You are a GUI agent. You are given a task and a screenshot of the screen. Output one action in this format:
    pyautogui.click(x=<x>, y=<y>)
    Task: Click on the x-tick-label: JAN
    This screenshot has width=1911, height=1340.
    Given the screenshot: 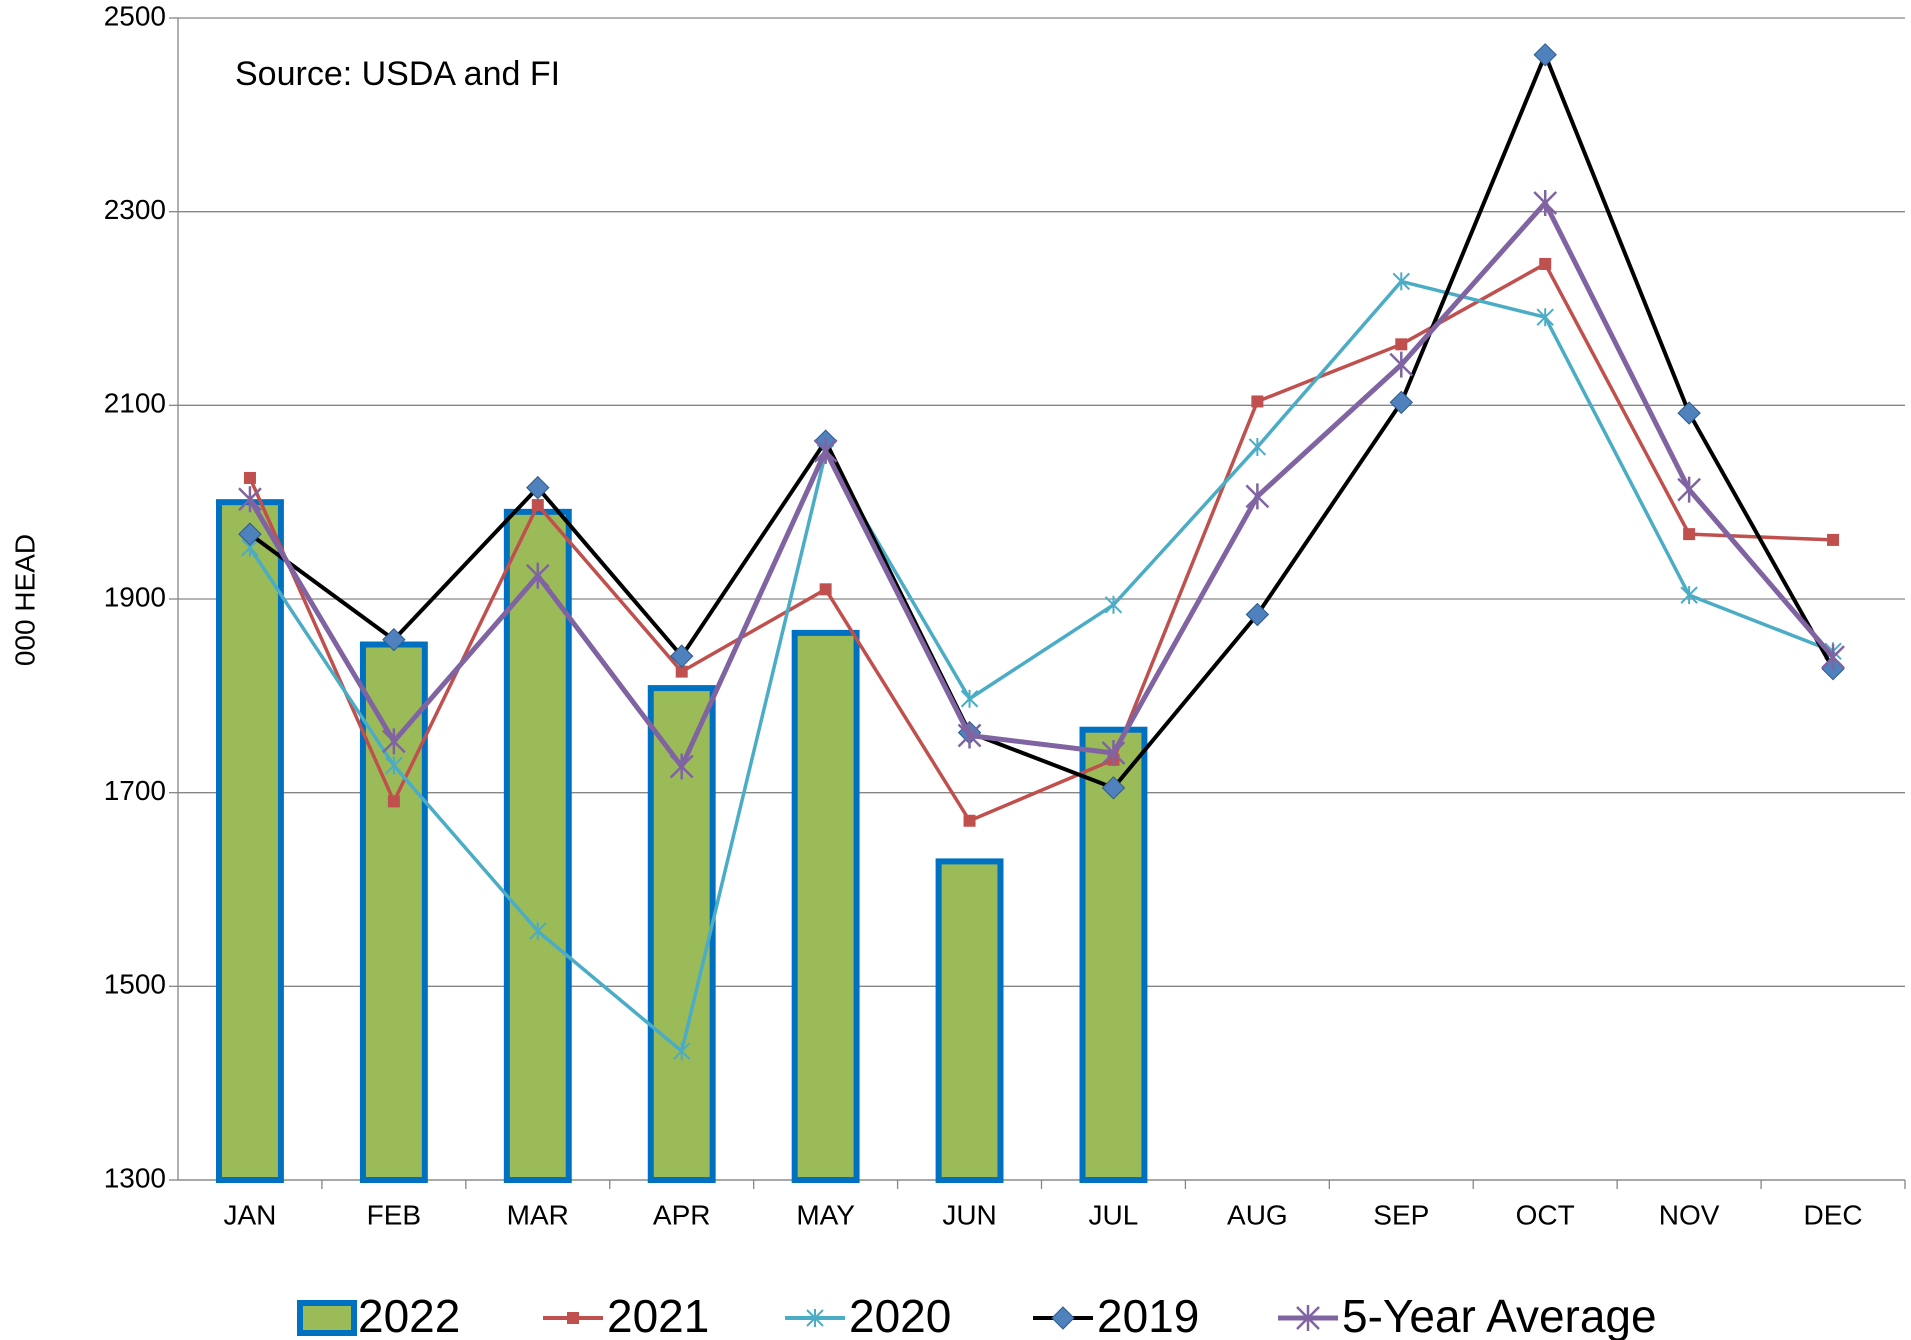 What is the action you would take?
    pyautogui.click(x=250, y=1214)
    